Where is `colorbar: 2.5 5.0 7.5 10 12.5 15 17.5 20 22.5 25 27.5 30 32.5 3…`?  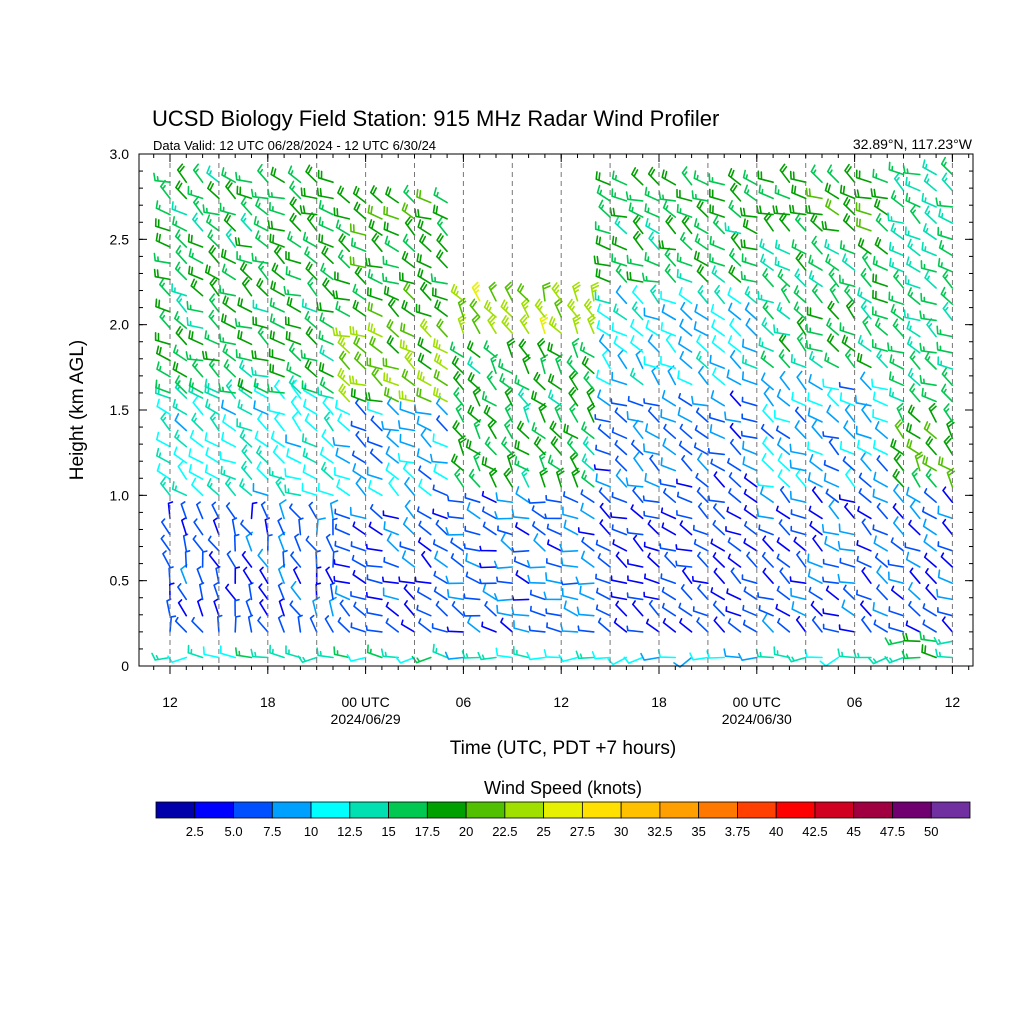 colorbar: 2.5 5.0 7.5 10 12.5 15 17.5 20 22.5 25 27.5 30 32.5 3… is located at coordinates (563, 820).